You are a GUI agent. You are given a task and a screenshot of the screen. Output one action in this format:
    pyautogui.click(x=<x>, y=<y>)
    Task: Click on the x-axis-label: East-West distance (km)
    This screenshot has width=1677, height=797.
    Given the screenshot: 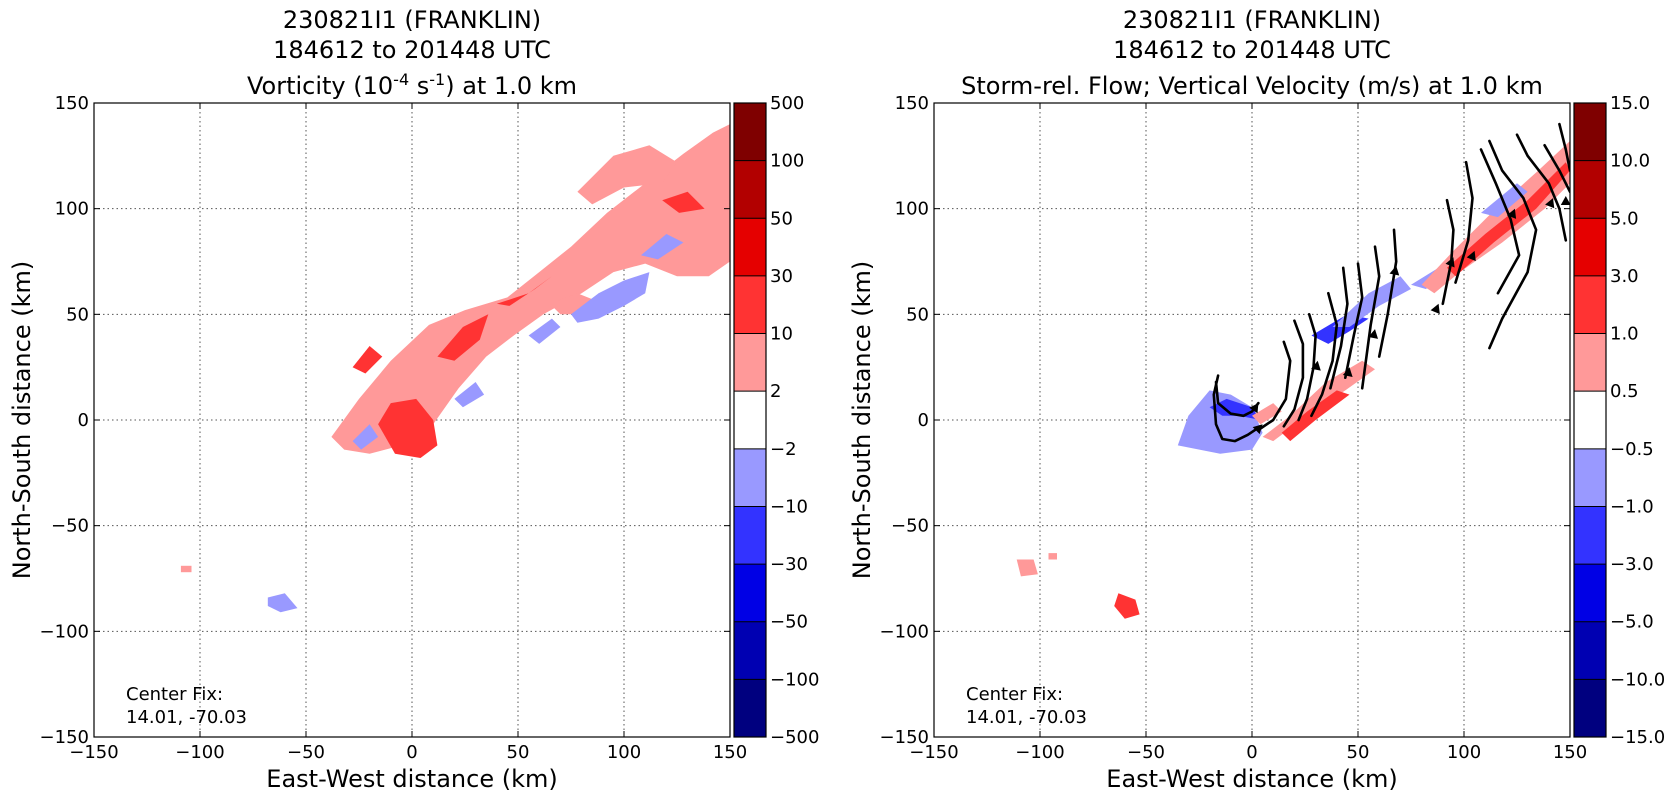 What is the action you would take?
    pyautogui.click(x=1251, y=779)
    